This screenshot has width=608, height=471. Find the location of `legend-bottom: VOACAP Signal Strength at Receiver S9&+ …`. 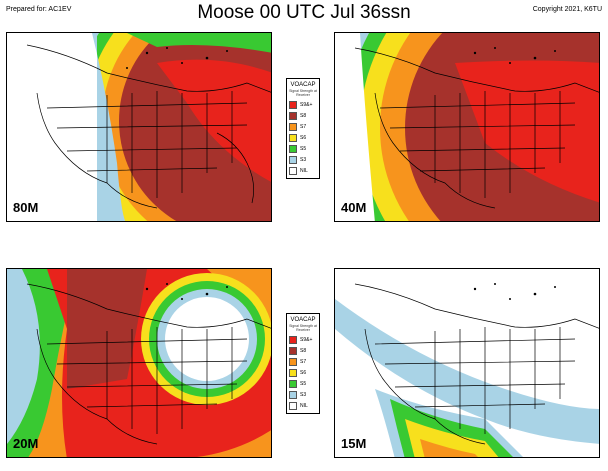

legend-bottom: VOACAP Signal Strength at Receiver S9&+ … is located at coordinates (303, 363).